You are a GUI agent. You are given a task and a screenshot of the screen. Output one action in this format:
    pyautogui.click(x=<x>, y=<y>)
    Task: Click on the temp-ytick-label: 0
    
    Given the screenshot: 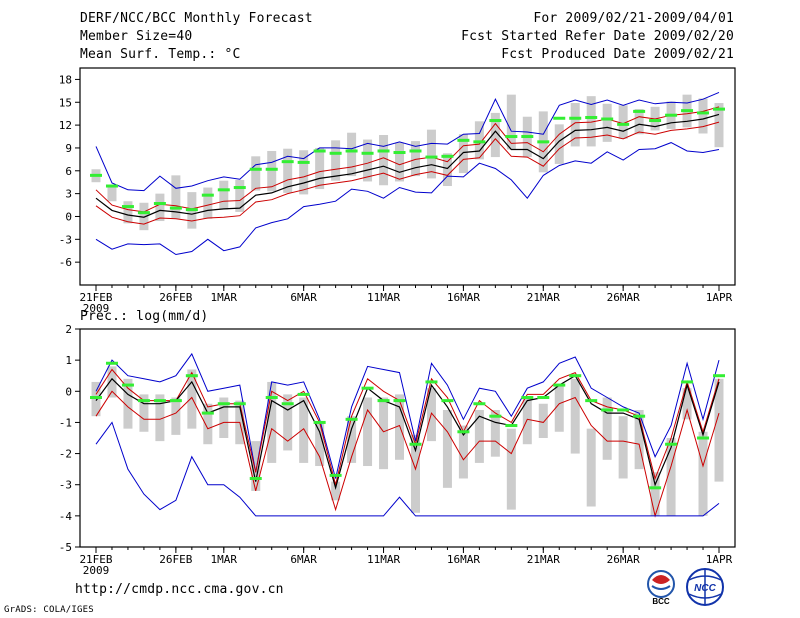 What is the action you would take?
    pyautogui.click(x=68, y=216)
    